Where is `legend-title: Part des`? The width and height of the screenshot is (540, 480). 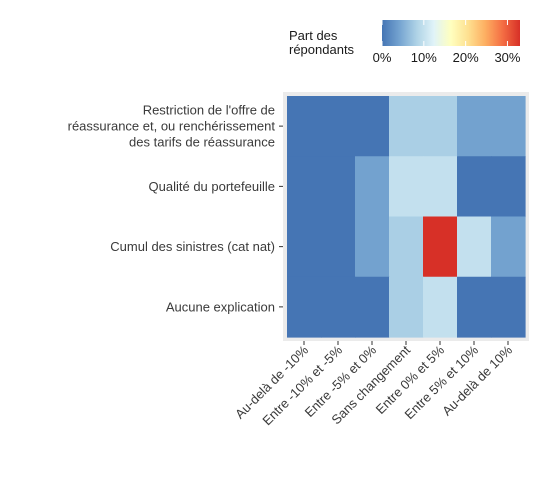
legend-title: Part des is located at coordinates (313, 35).